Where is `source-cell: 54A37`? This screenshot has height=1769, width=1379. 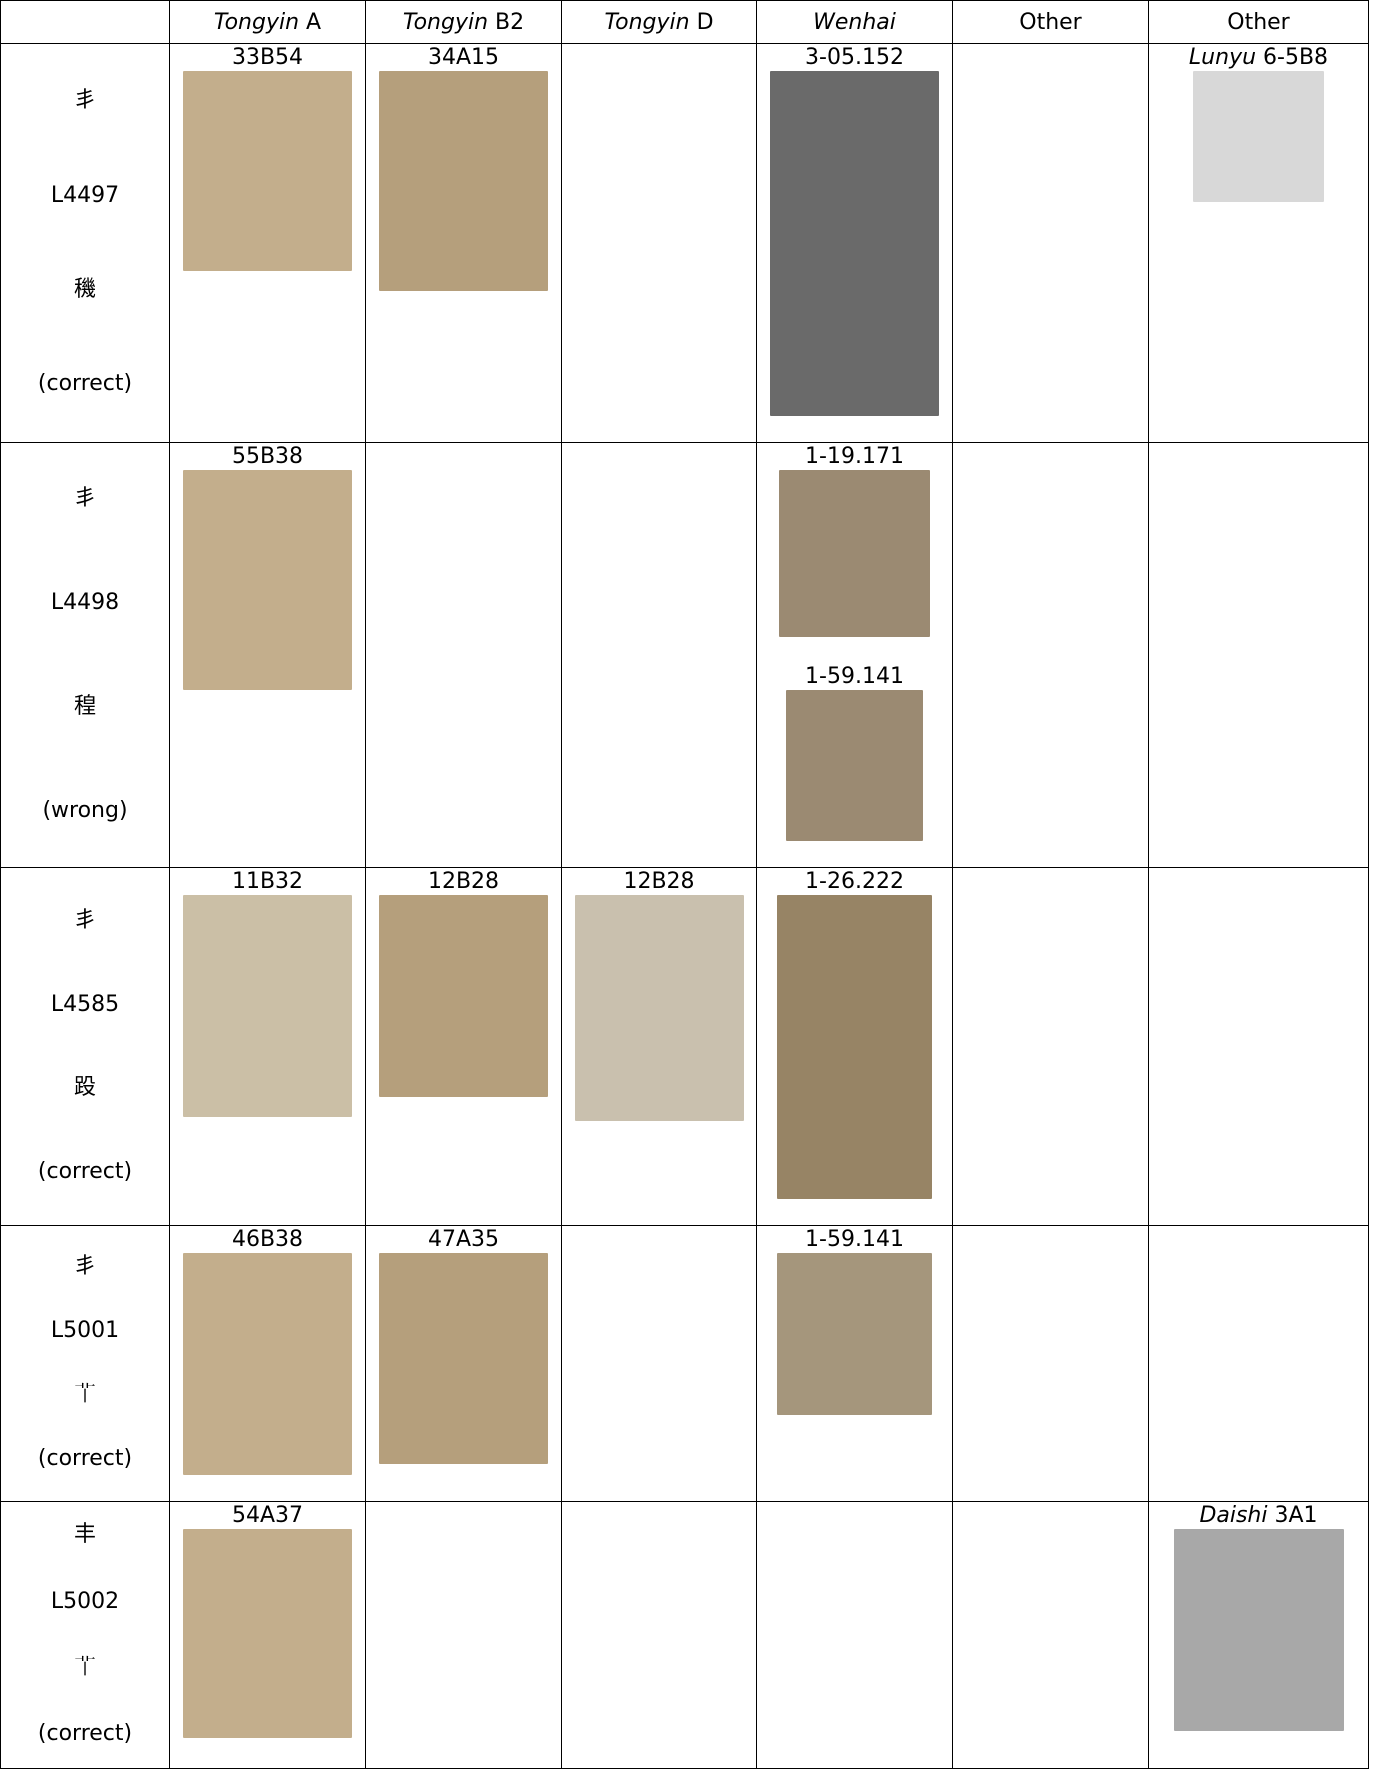
source-cell: 54A37 is located at coordinates (267, 1635).